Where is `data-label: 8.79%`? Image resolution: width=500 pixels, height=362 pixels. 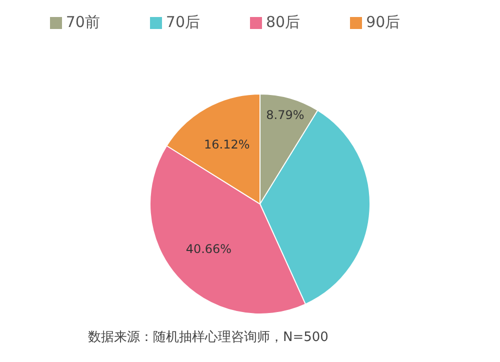
data-label: 8.79% is located at coordinates (285, 115).